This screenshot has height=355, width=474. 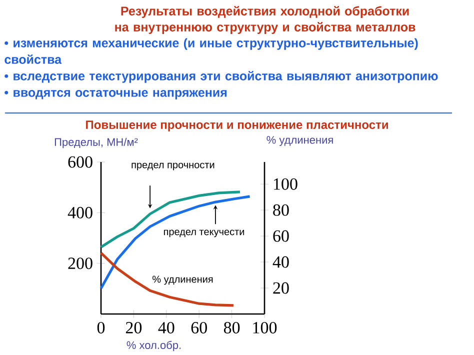 I want to click on chart-title: Результаты воздействия холодной обработки на внутреннюю структуру и свойства металлов, so click(x=265, y=20).